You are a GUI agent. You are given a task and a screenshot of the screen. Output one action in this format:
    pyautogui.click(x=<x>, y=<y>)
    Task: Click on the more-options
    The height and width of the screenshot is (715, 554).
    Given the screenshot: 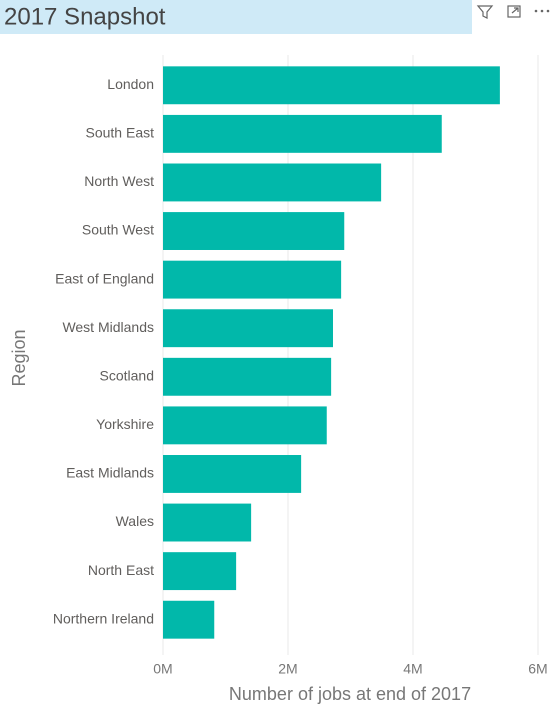 What is the action you would take?
    pyautogui.click(x=542, y=11)
    